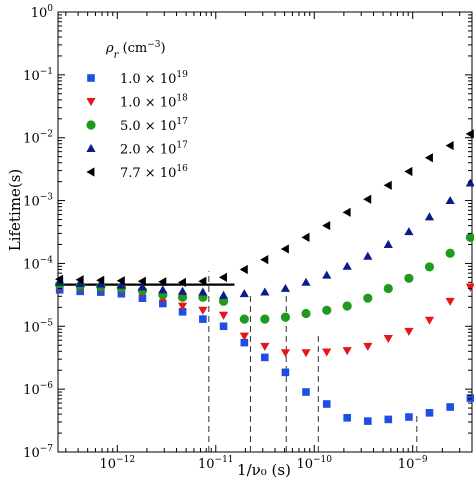 The width and height of the screenshot is (474, 484). I want to click on x-tick-label: 10−10, so click(314, 463).